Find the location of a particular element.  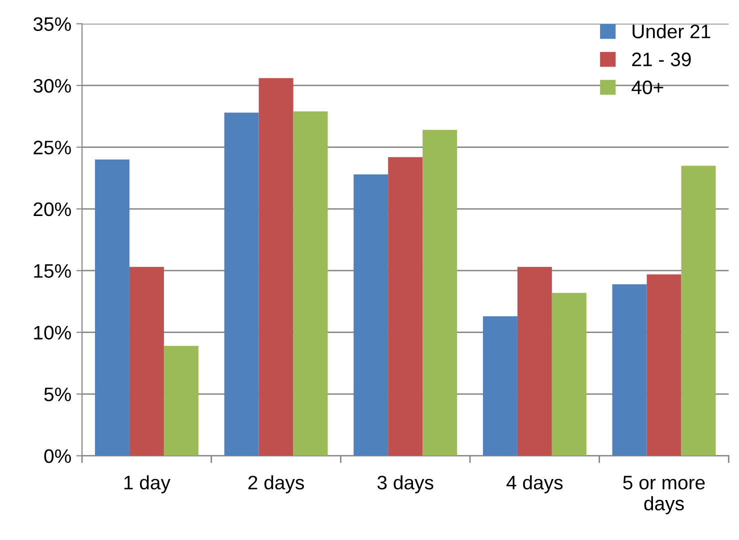

legend-label: 21 - 39 is located at coordinates (661, 59).